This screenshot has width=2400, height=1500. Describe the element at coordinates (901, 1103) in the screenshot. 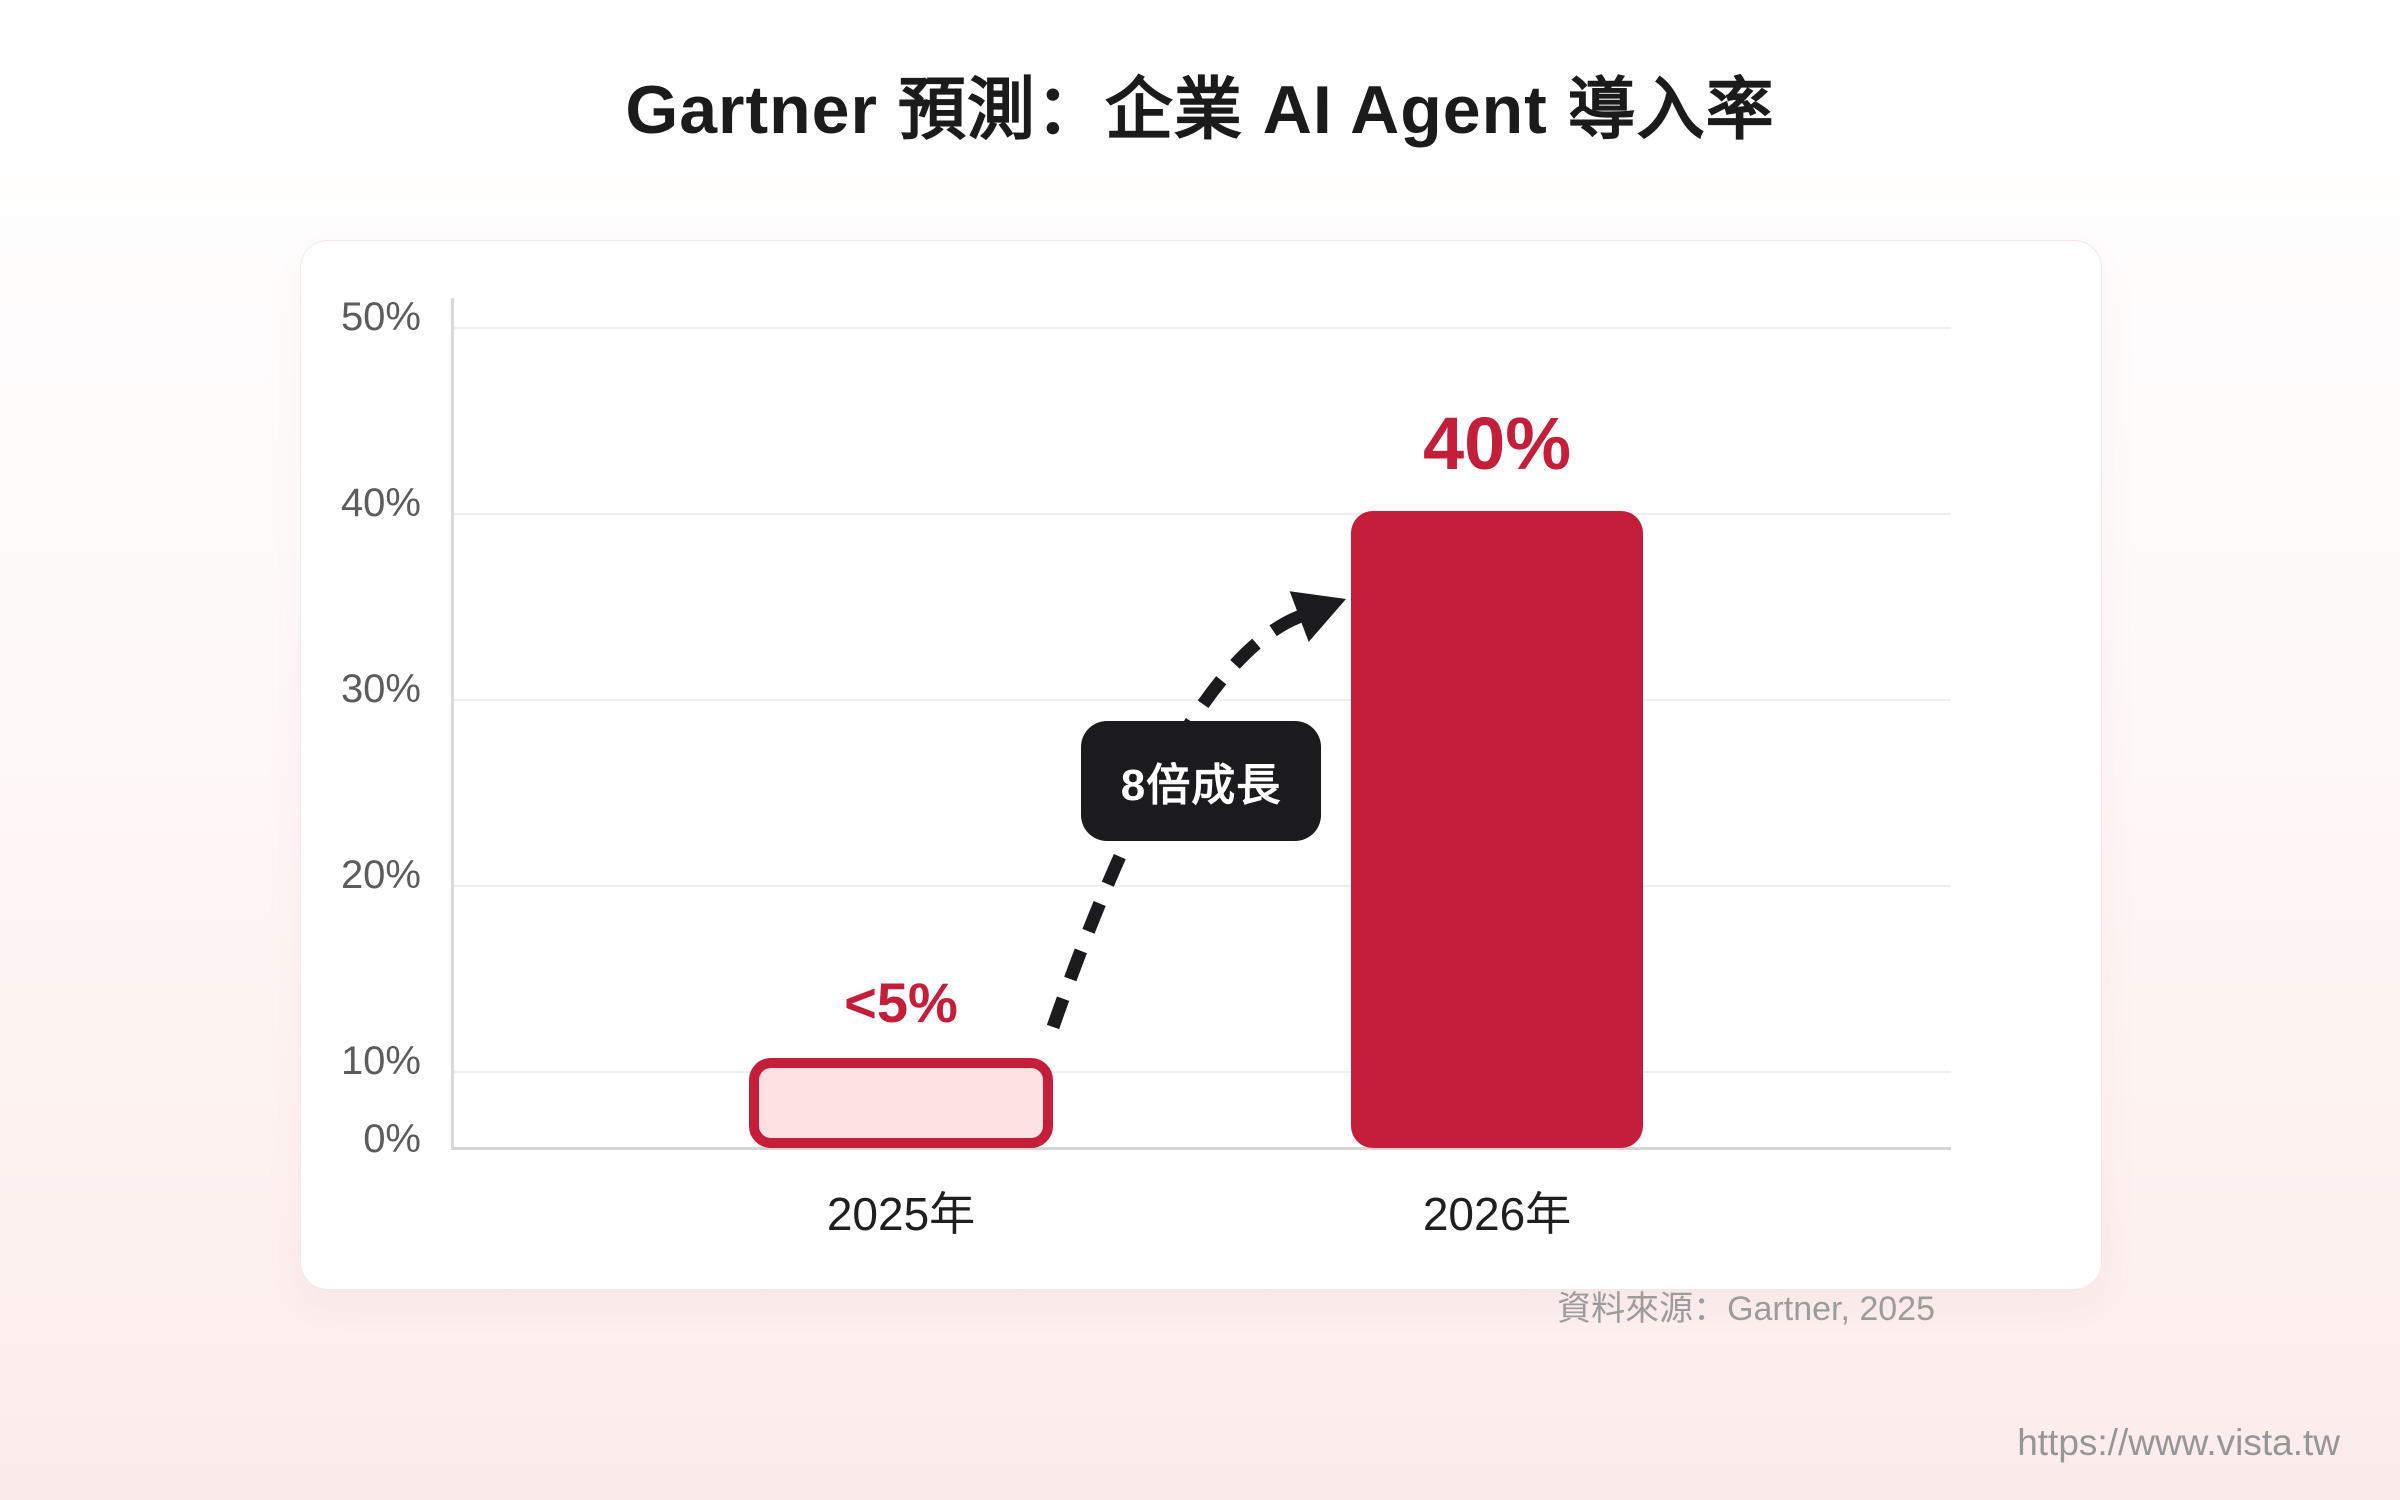

I see `bar-2025` at that location.